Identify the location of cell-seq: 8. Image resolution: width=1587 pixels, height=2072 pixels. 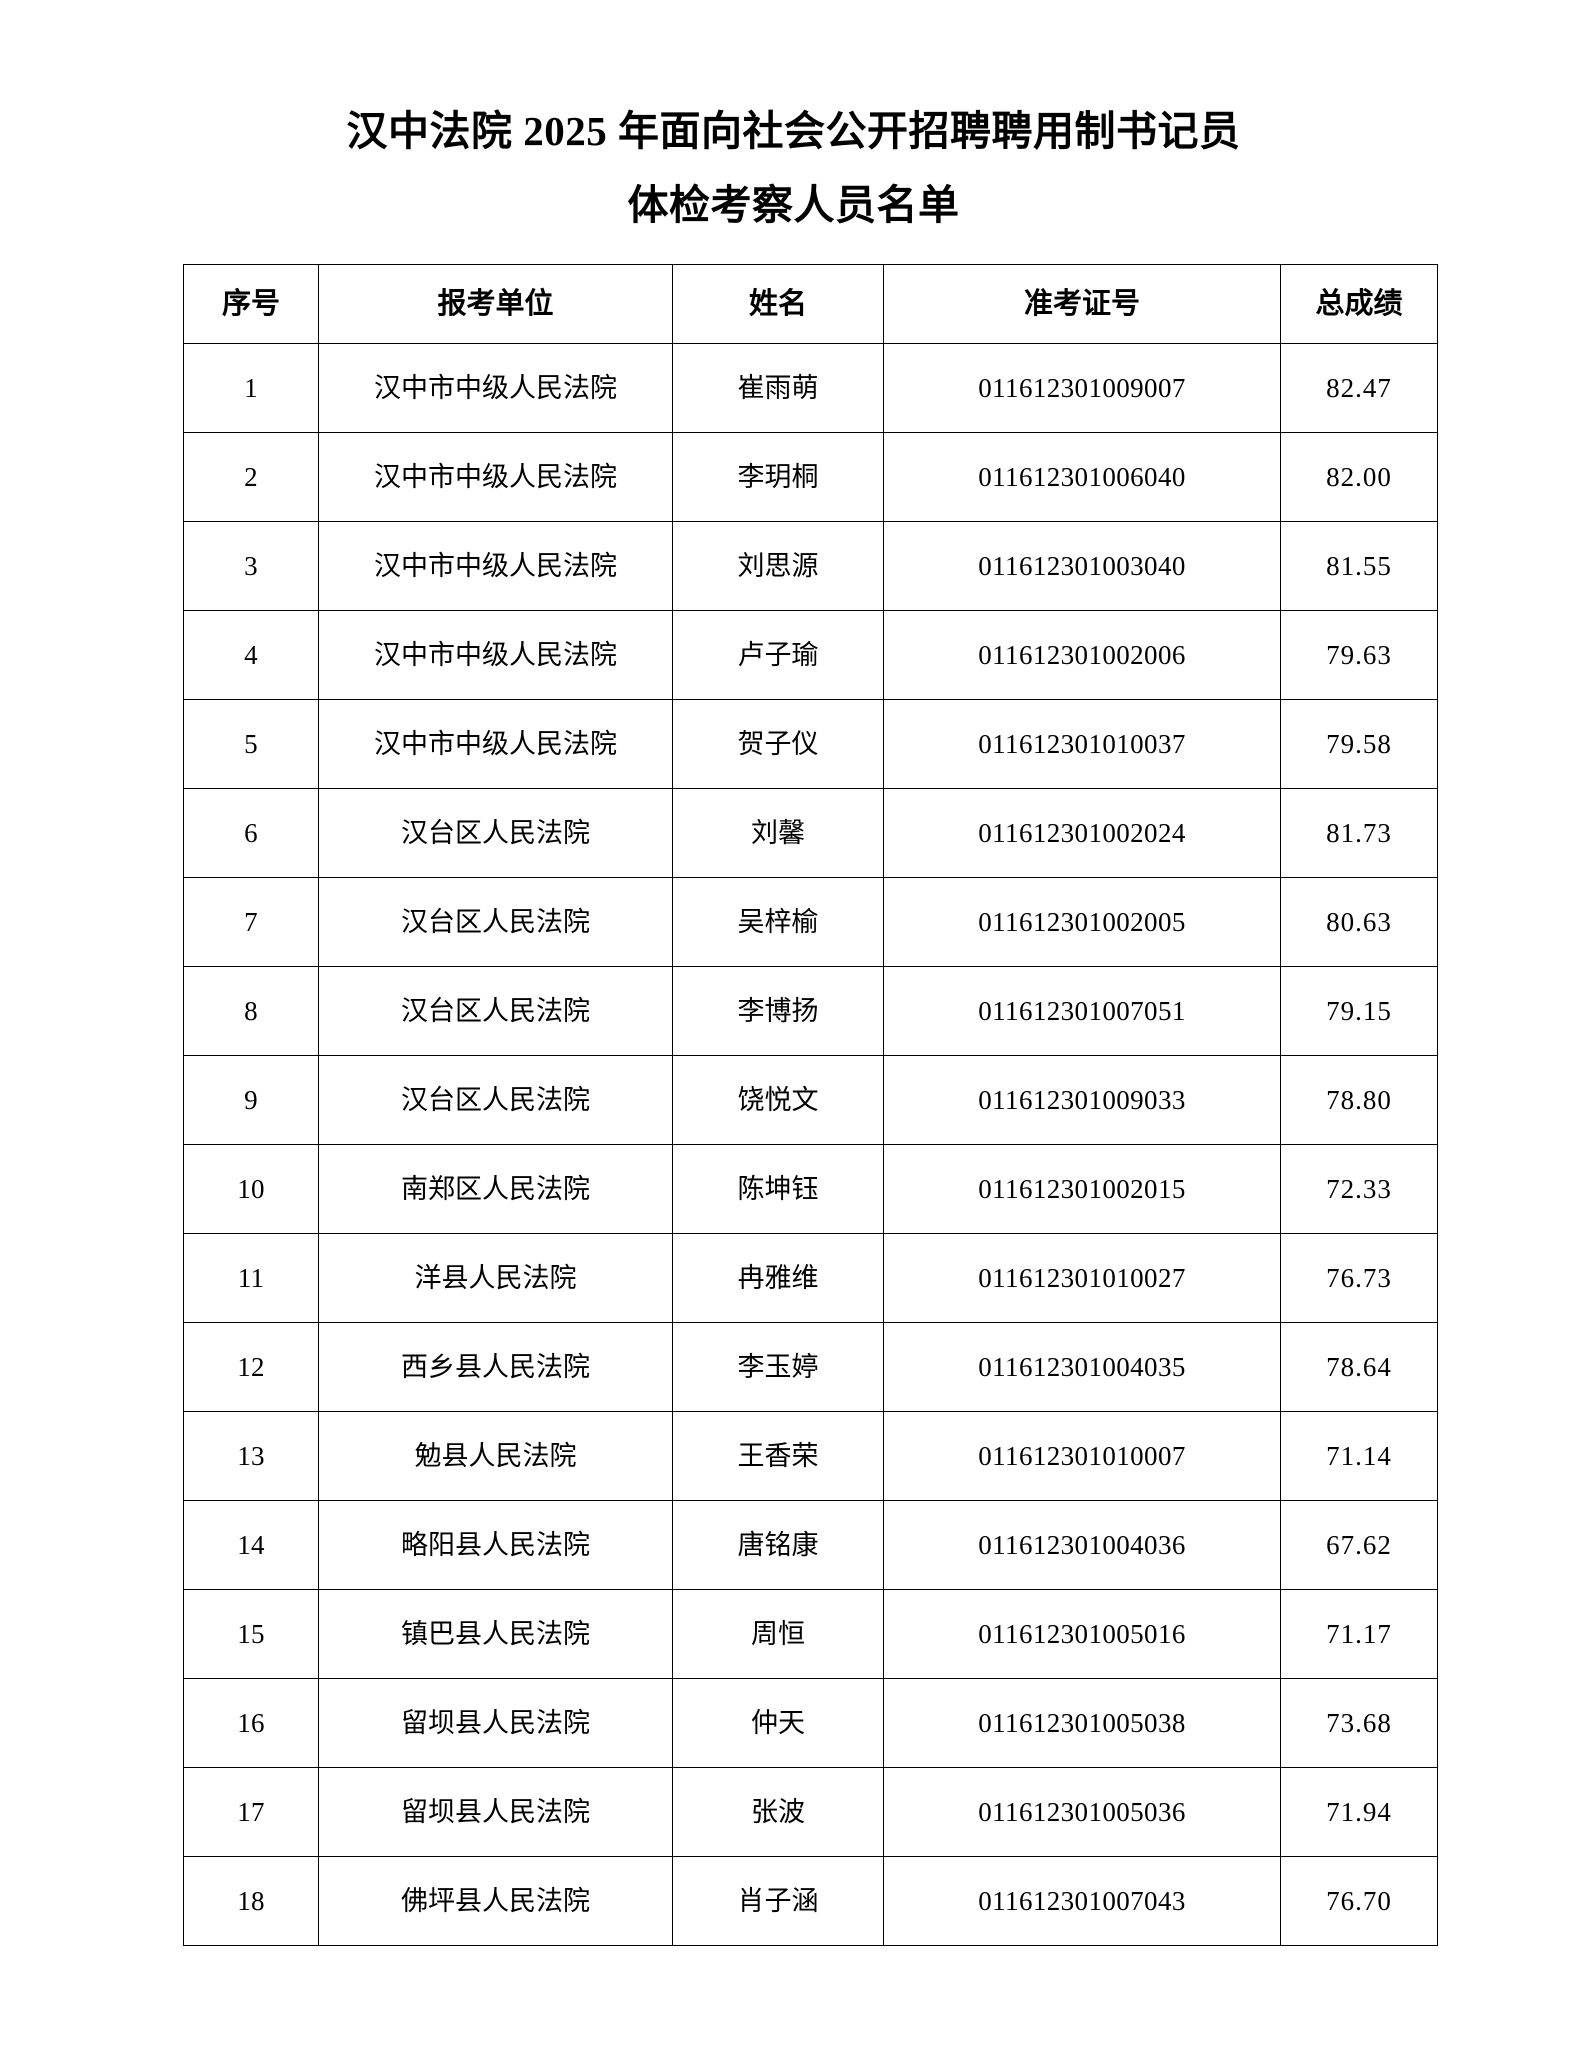
(251, 1011).